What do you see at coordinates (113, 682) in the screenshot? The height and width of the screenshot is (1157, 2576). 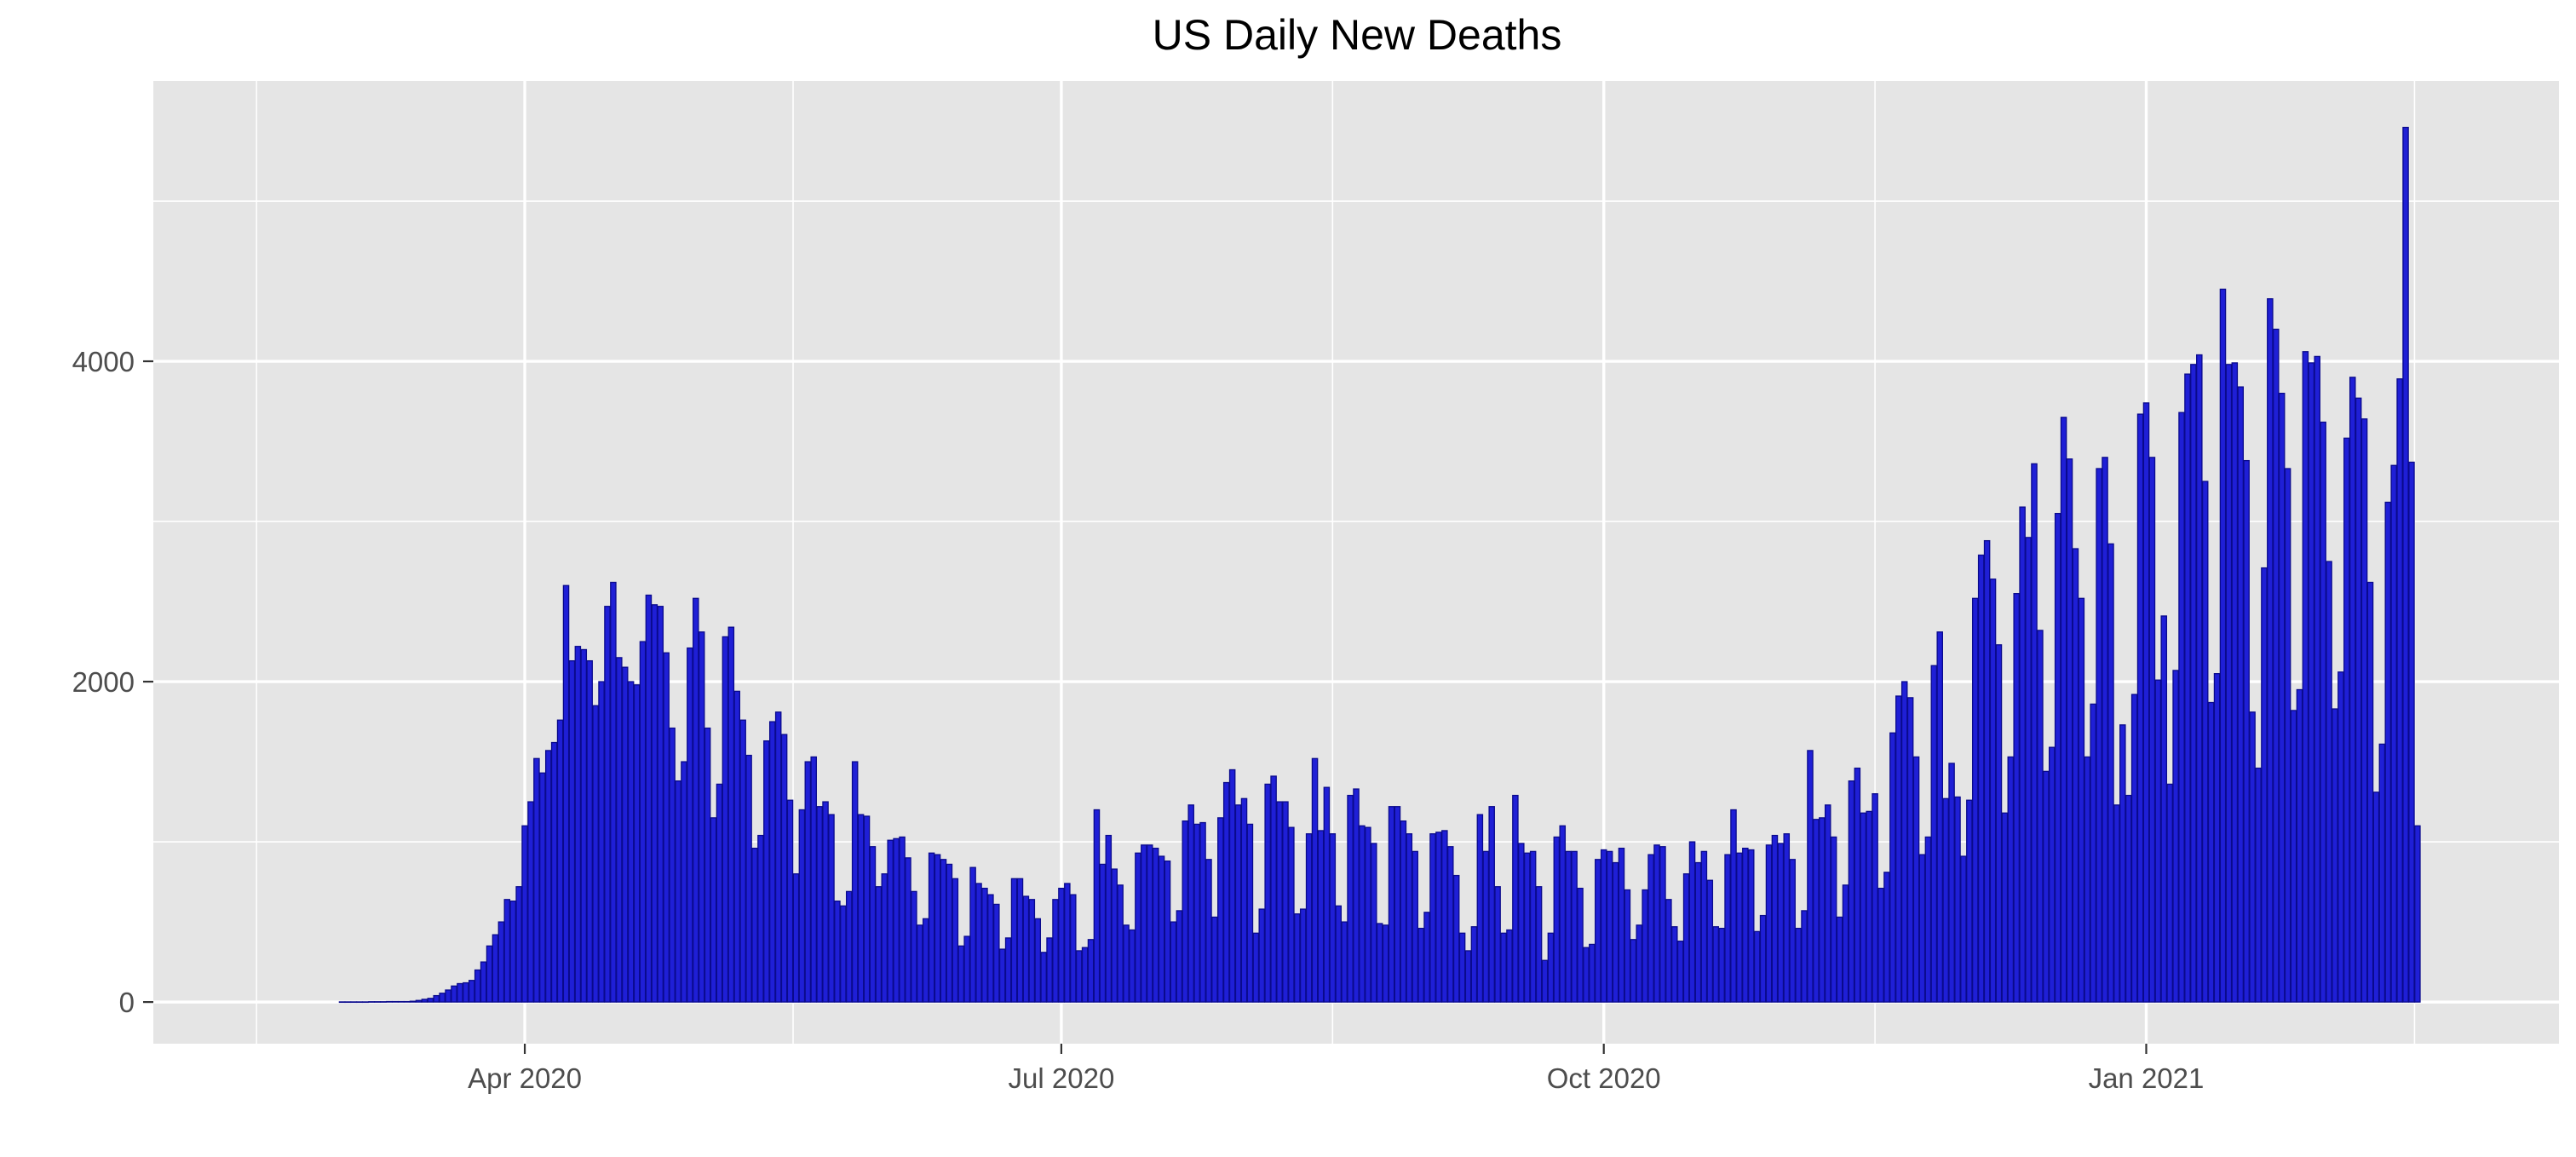 I see `y-axis: 0 2000 4000` at bounding box center [113, 682].